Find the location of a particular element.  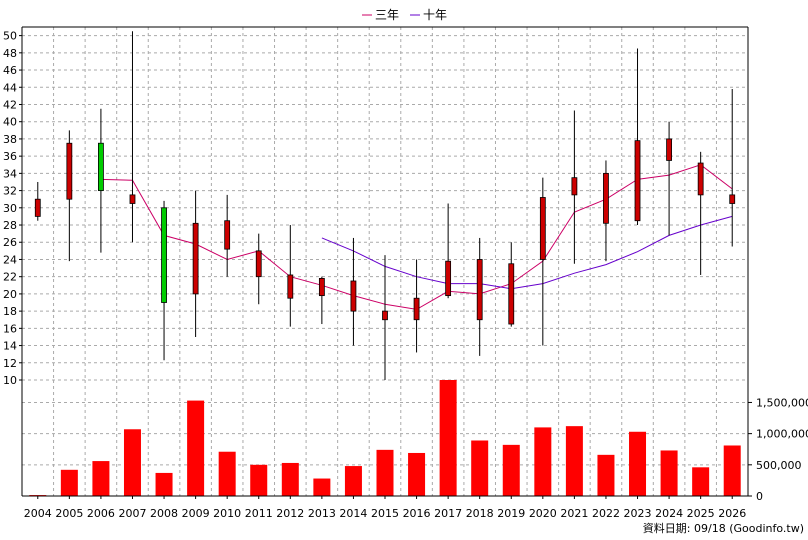

price-tick-label: 14 is located at coordinates (10, 346).